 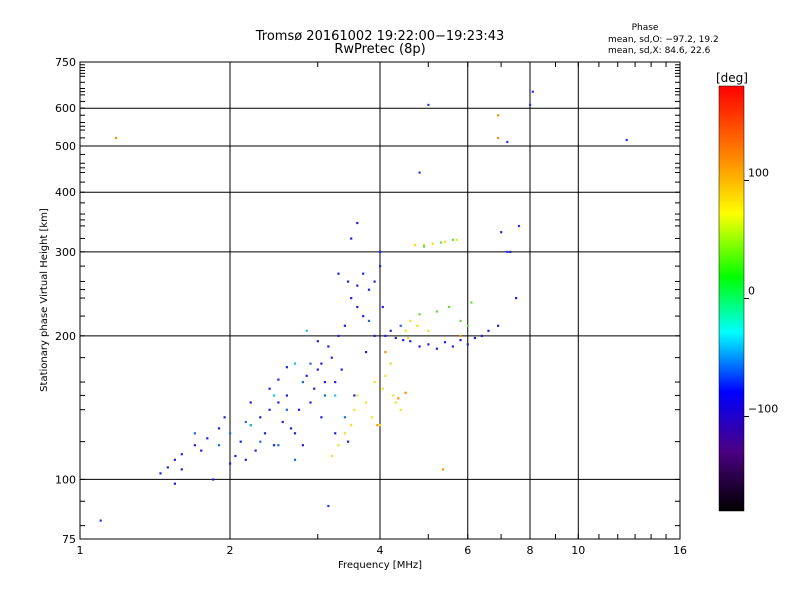 What do you see at coordinates (380, 565) in the screenshot?
I see `x-axis-label: Frequency [MHz]` at bounding box center [380, 565].